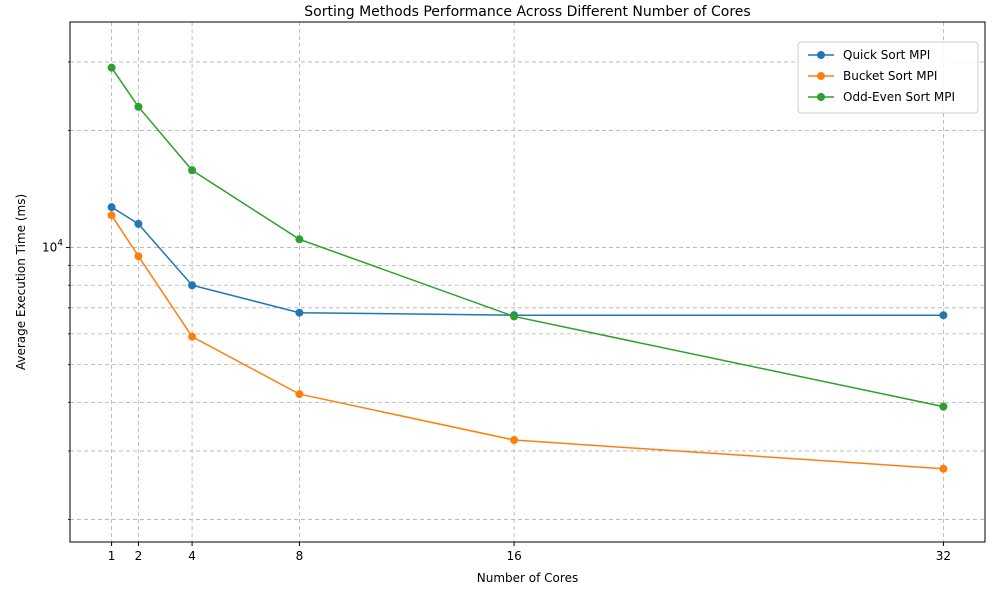 The image size is (1000, 600). I want to click on legend-box, so click(888, 77).